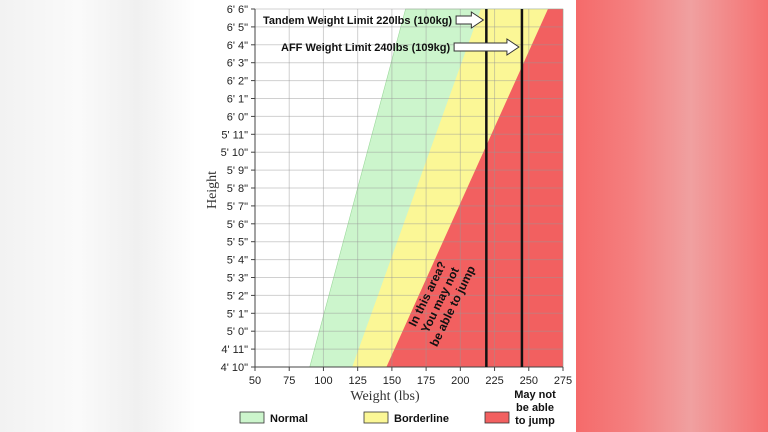 This screenshot has height=432, width=768. I want to click on y-tick-label: 5' 10", so click(235, 153).